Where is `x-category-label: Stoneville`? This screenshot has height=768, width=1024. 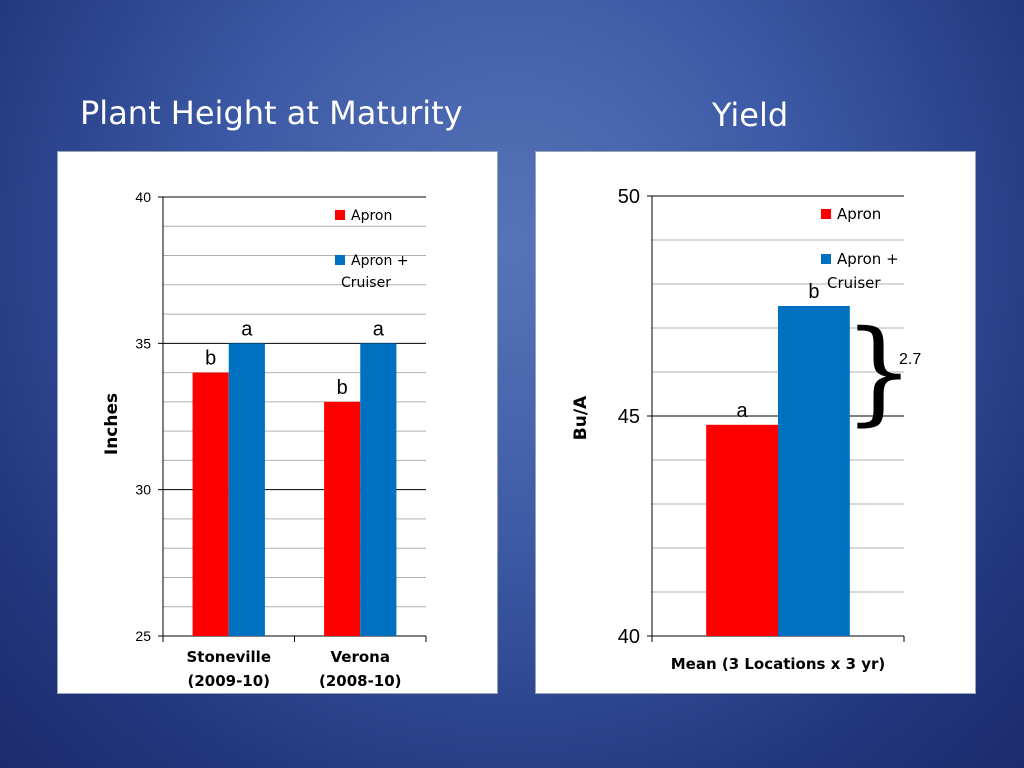 x-category-label: Stoneville is located at coordinates (228, 657).